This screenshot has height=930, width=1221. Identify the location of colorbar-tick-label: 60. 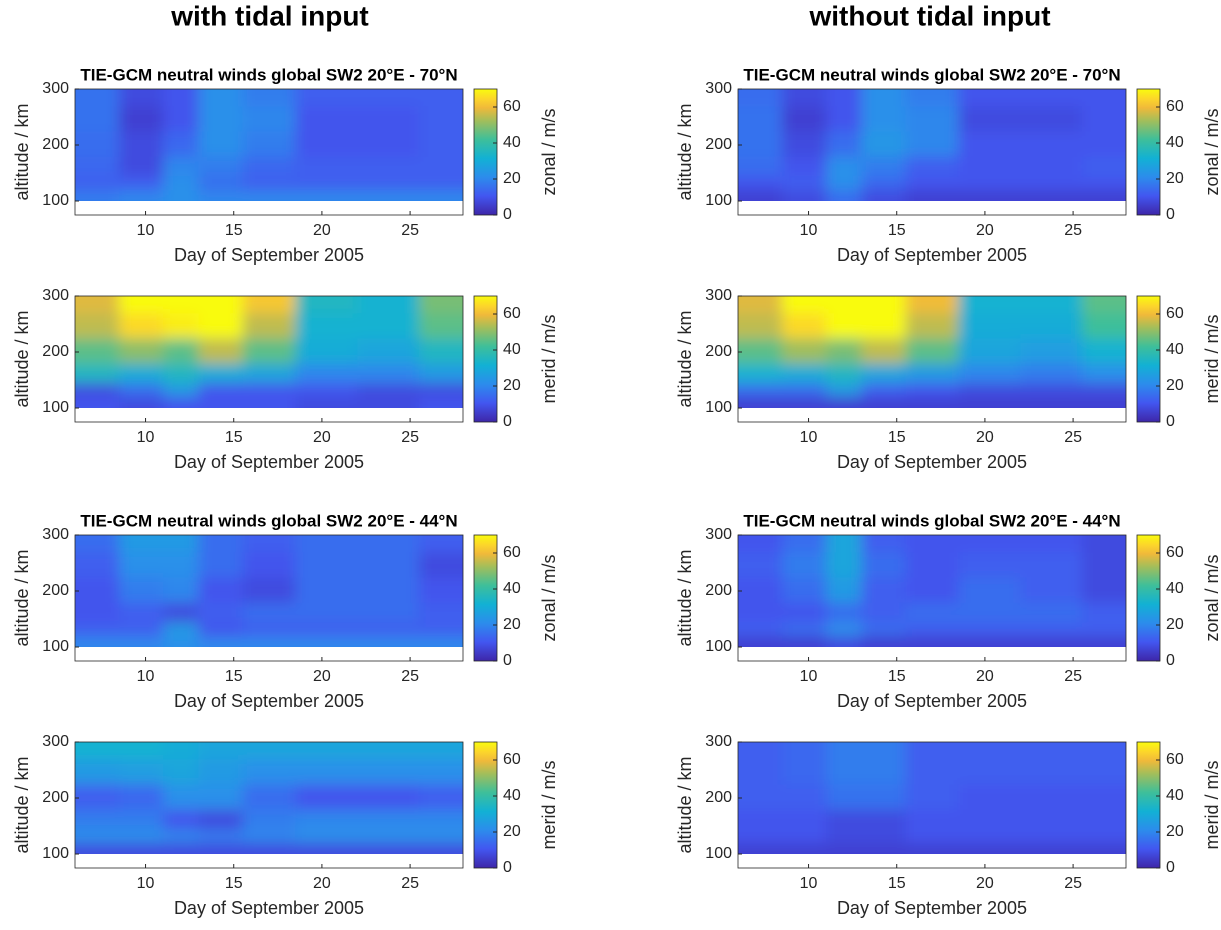
(512, 313).